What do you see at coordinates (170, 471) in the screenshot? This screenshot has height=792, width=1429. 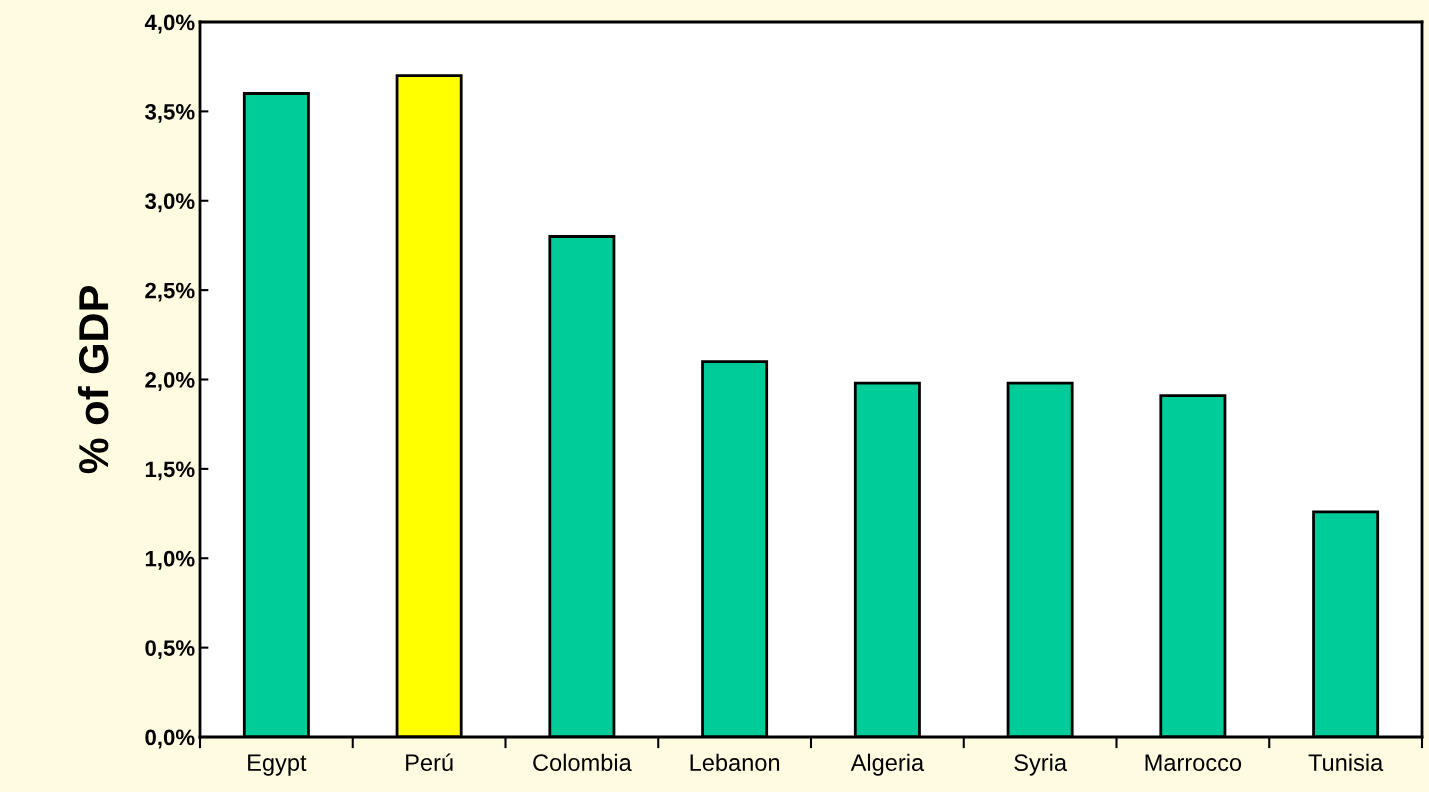 I see `y-tick-label: 1,5%` at bounding box center [170, 471].